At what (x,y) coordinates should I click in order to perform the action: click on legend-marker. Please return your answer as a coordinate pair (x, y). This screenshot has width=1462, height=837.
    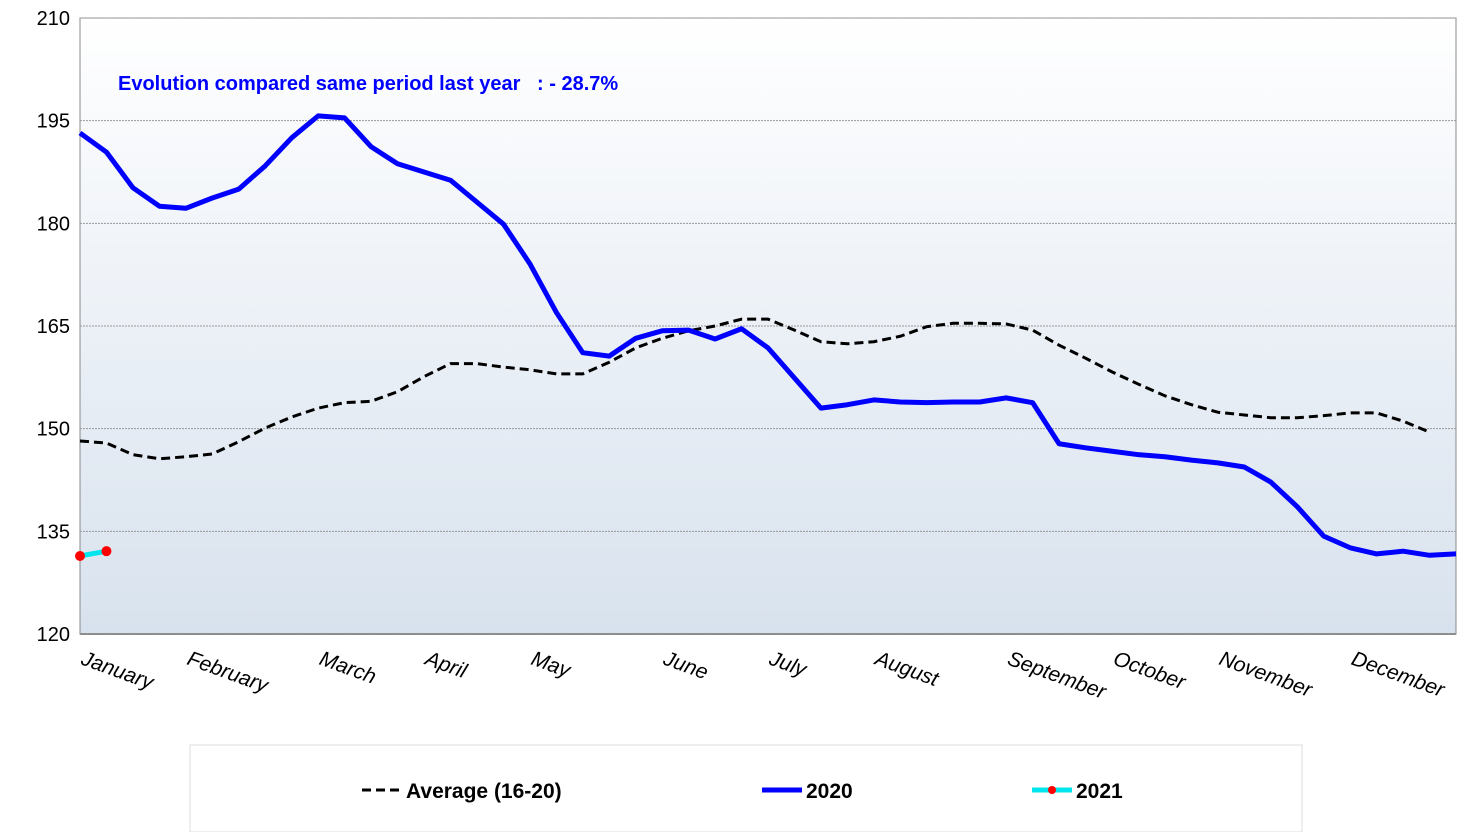
    Looking at the image, I should click on (1052, 790).